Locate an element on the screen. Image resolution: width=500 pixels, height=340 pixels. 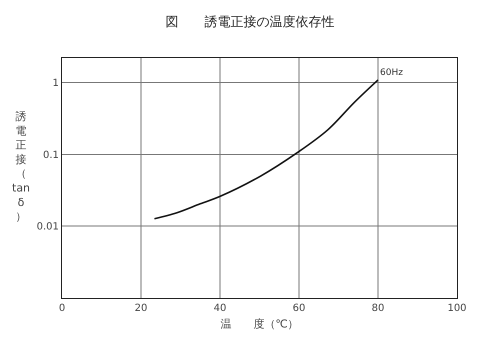
chart-title: 図 誘電正接の温度依存性 is located at coordinates (250, 22).